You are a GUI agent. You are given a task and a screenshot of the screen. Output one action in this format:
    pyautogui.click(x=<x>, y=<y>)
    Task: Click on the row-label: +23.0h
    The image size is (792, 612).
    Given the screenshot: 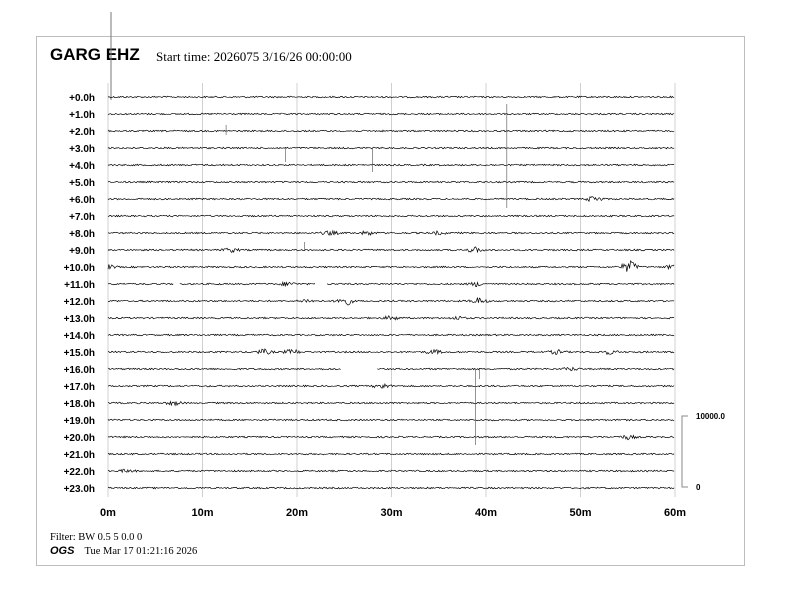 What is the action you would take?
    pyautogui.click(x=79, y=489)
    